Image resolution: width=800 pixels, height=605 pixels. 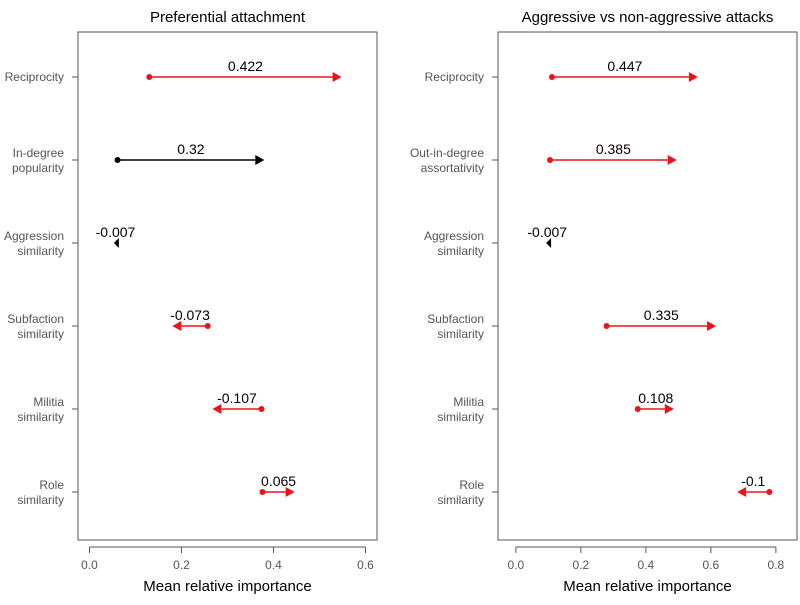 I want to click on value-label: 0.422, so click(x=245, y=66).